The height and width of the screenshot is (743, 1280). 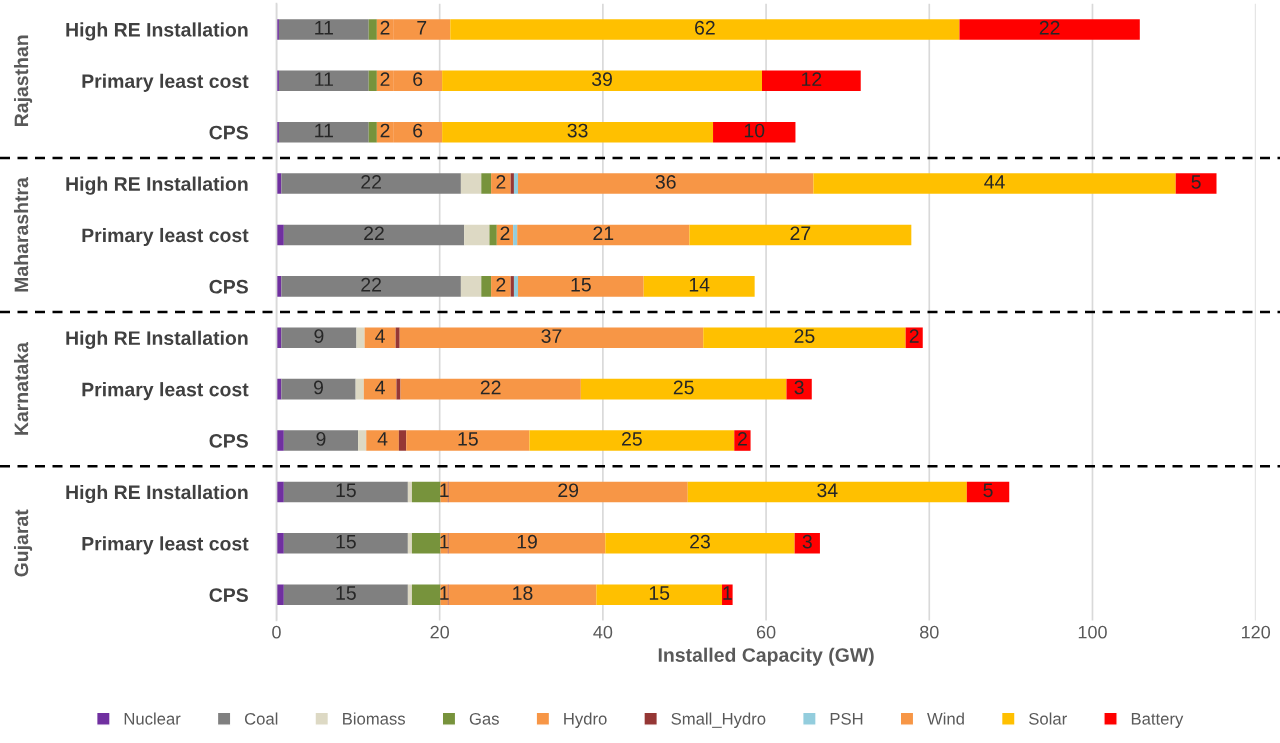 I want to click on data-label: 62, so click(x=705, y=27).